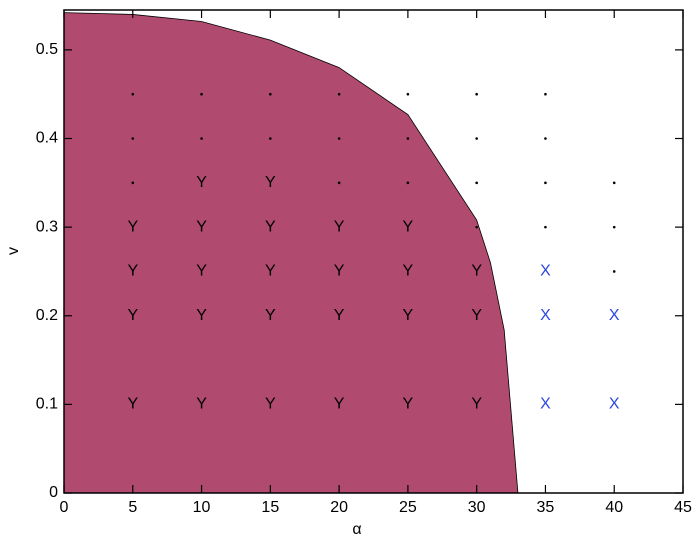 Image resolution: width=700 pixels, height=545 pixels. Describe the element at coordinates (47, 404) in the screenshot. I see `y-tick-label: 0.1` at that location.